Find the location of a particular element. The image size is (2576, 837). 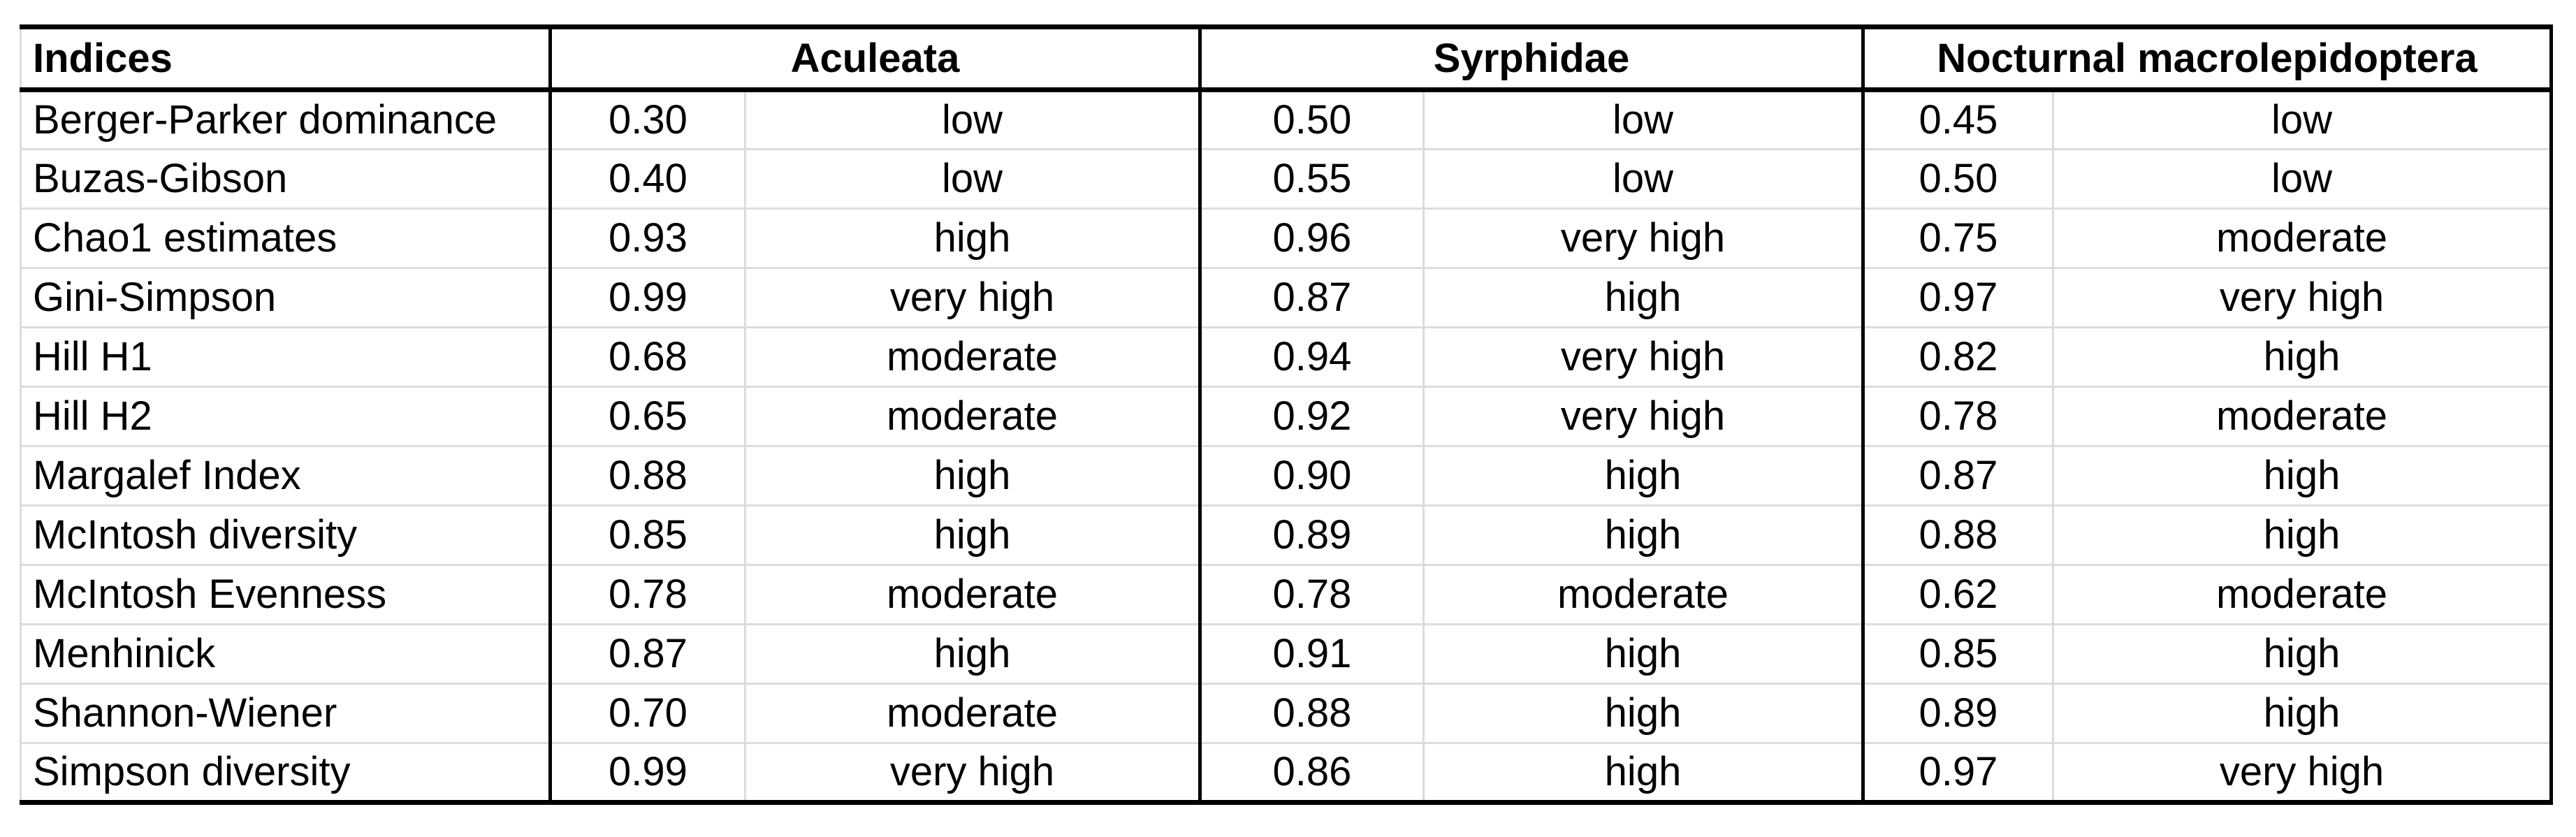

column-header-nocturnal: Nocturnal macrolepidoptera is located at coordinates (2206, 60).